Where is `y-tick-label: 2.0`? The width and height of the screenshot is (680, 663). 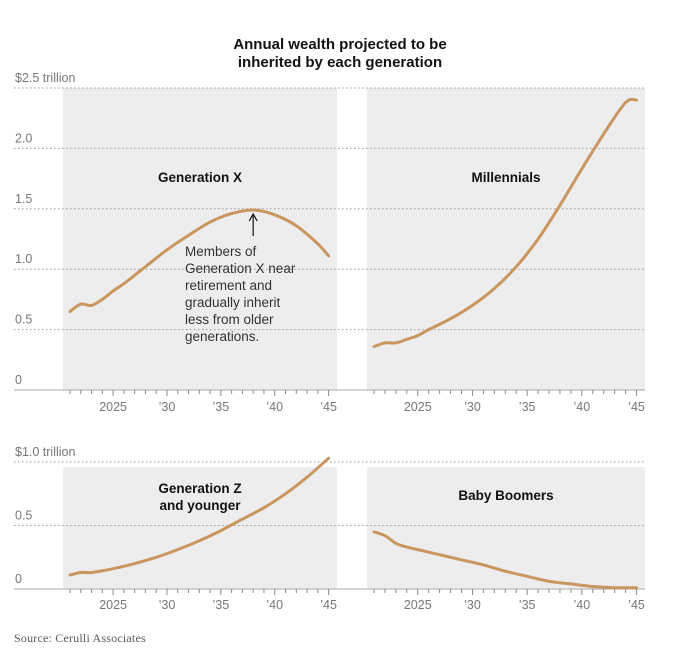
y-tick-label: 2.0 is located at coordinates (23, 138).